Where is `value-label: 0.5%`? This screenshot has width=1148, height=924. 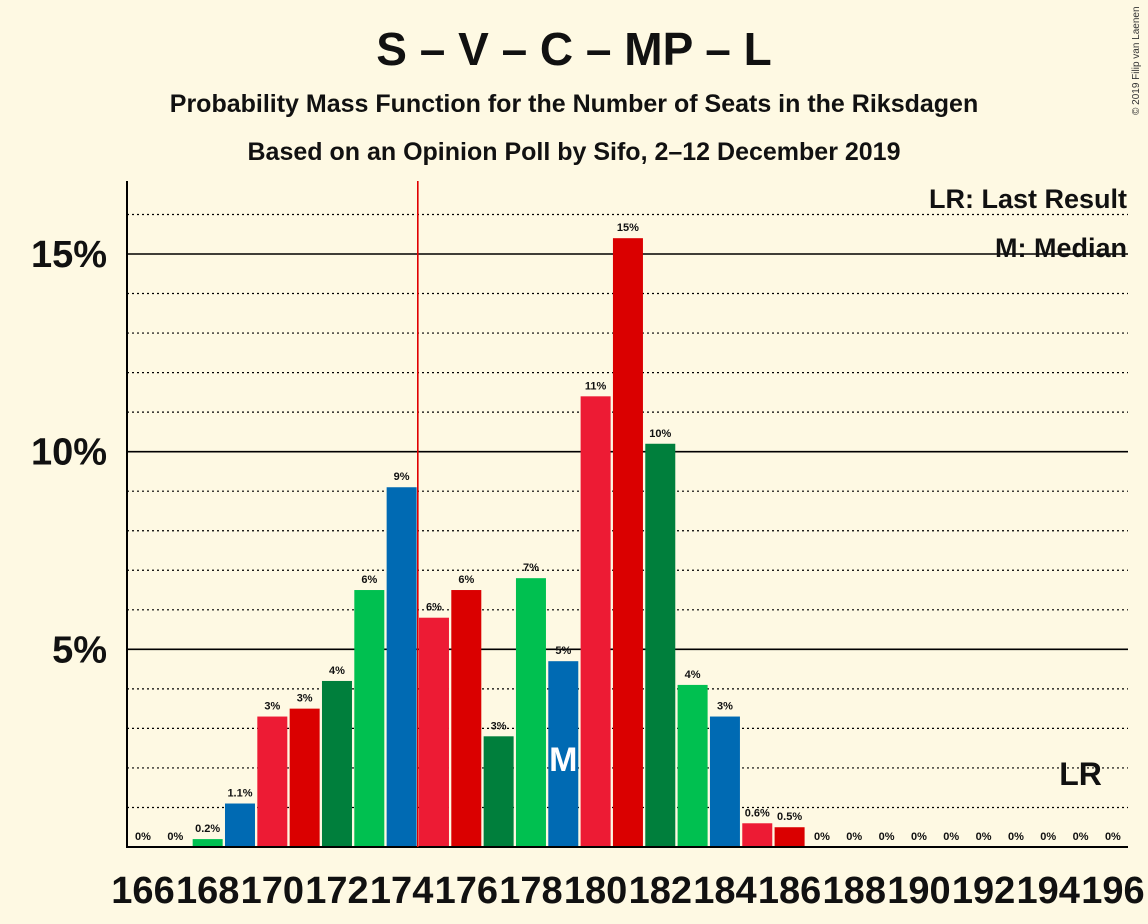
value-label: 0.5% is located at coordinates (789, 817).